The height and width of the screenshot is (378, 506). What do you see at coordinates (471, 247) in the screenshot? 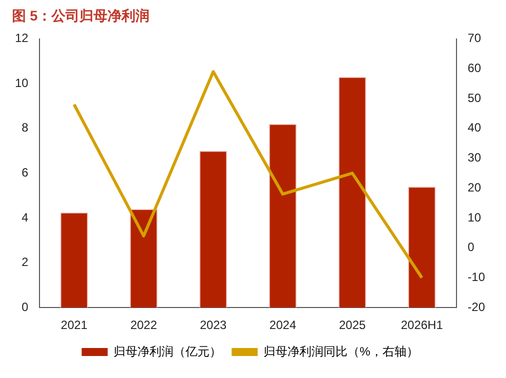
I see `y2-tick-label: 0` at bounding box center [471, 247].